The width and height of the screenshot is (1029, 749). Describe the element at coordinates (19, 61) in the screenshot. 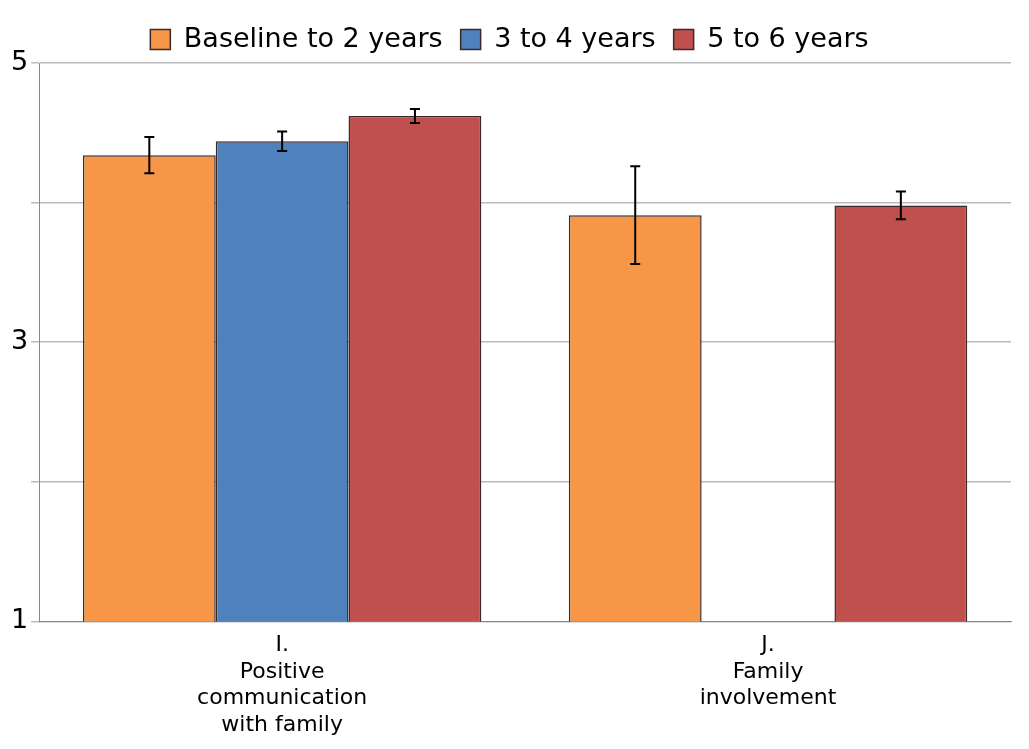

I see `y-tick-label: 5` at that location.